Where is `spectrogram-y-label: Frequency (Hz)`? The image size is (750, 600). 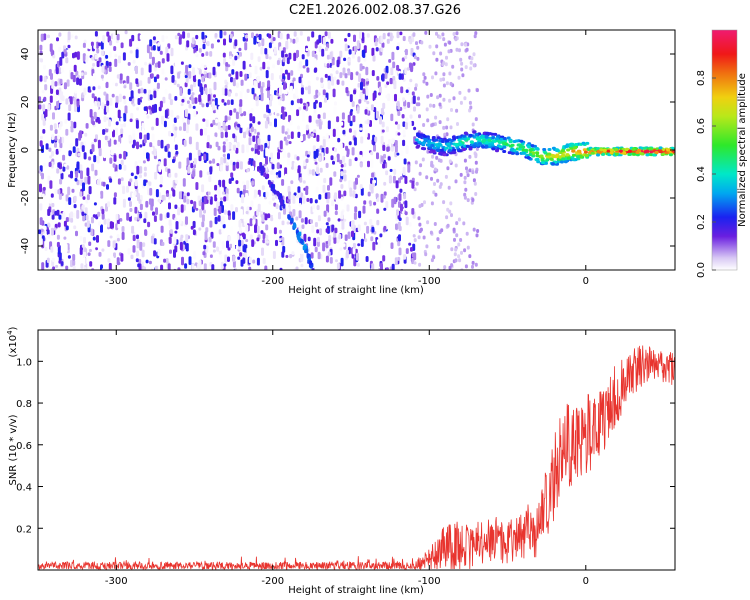
spectrogram-y-label: Frequency (Hz) is located at coordinates (12, 150).